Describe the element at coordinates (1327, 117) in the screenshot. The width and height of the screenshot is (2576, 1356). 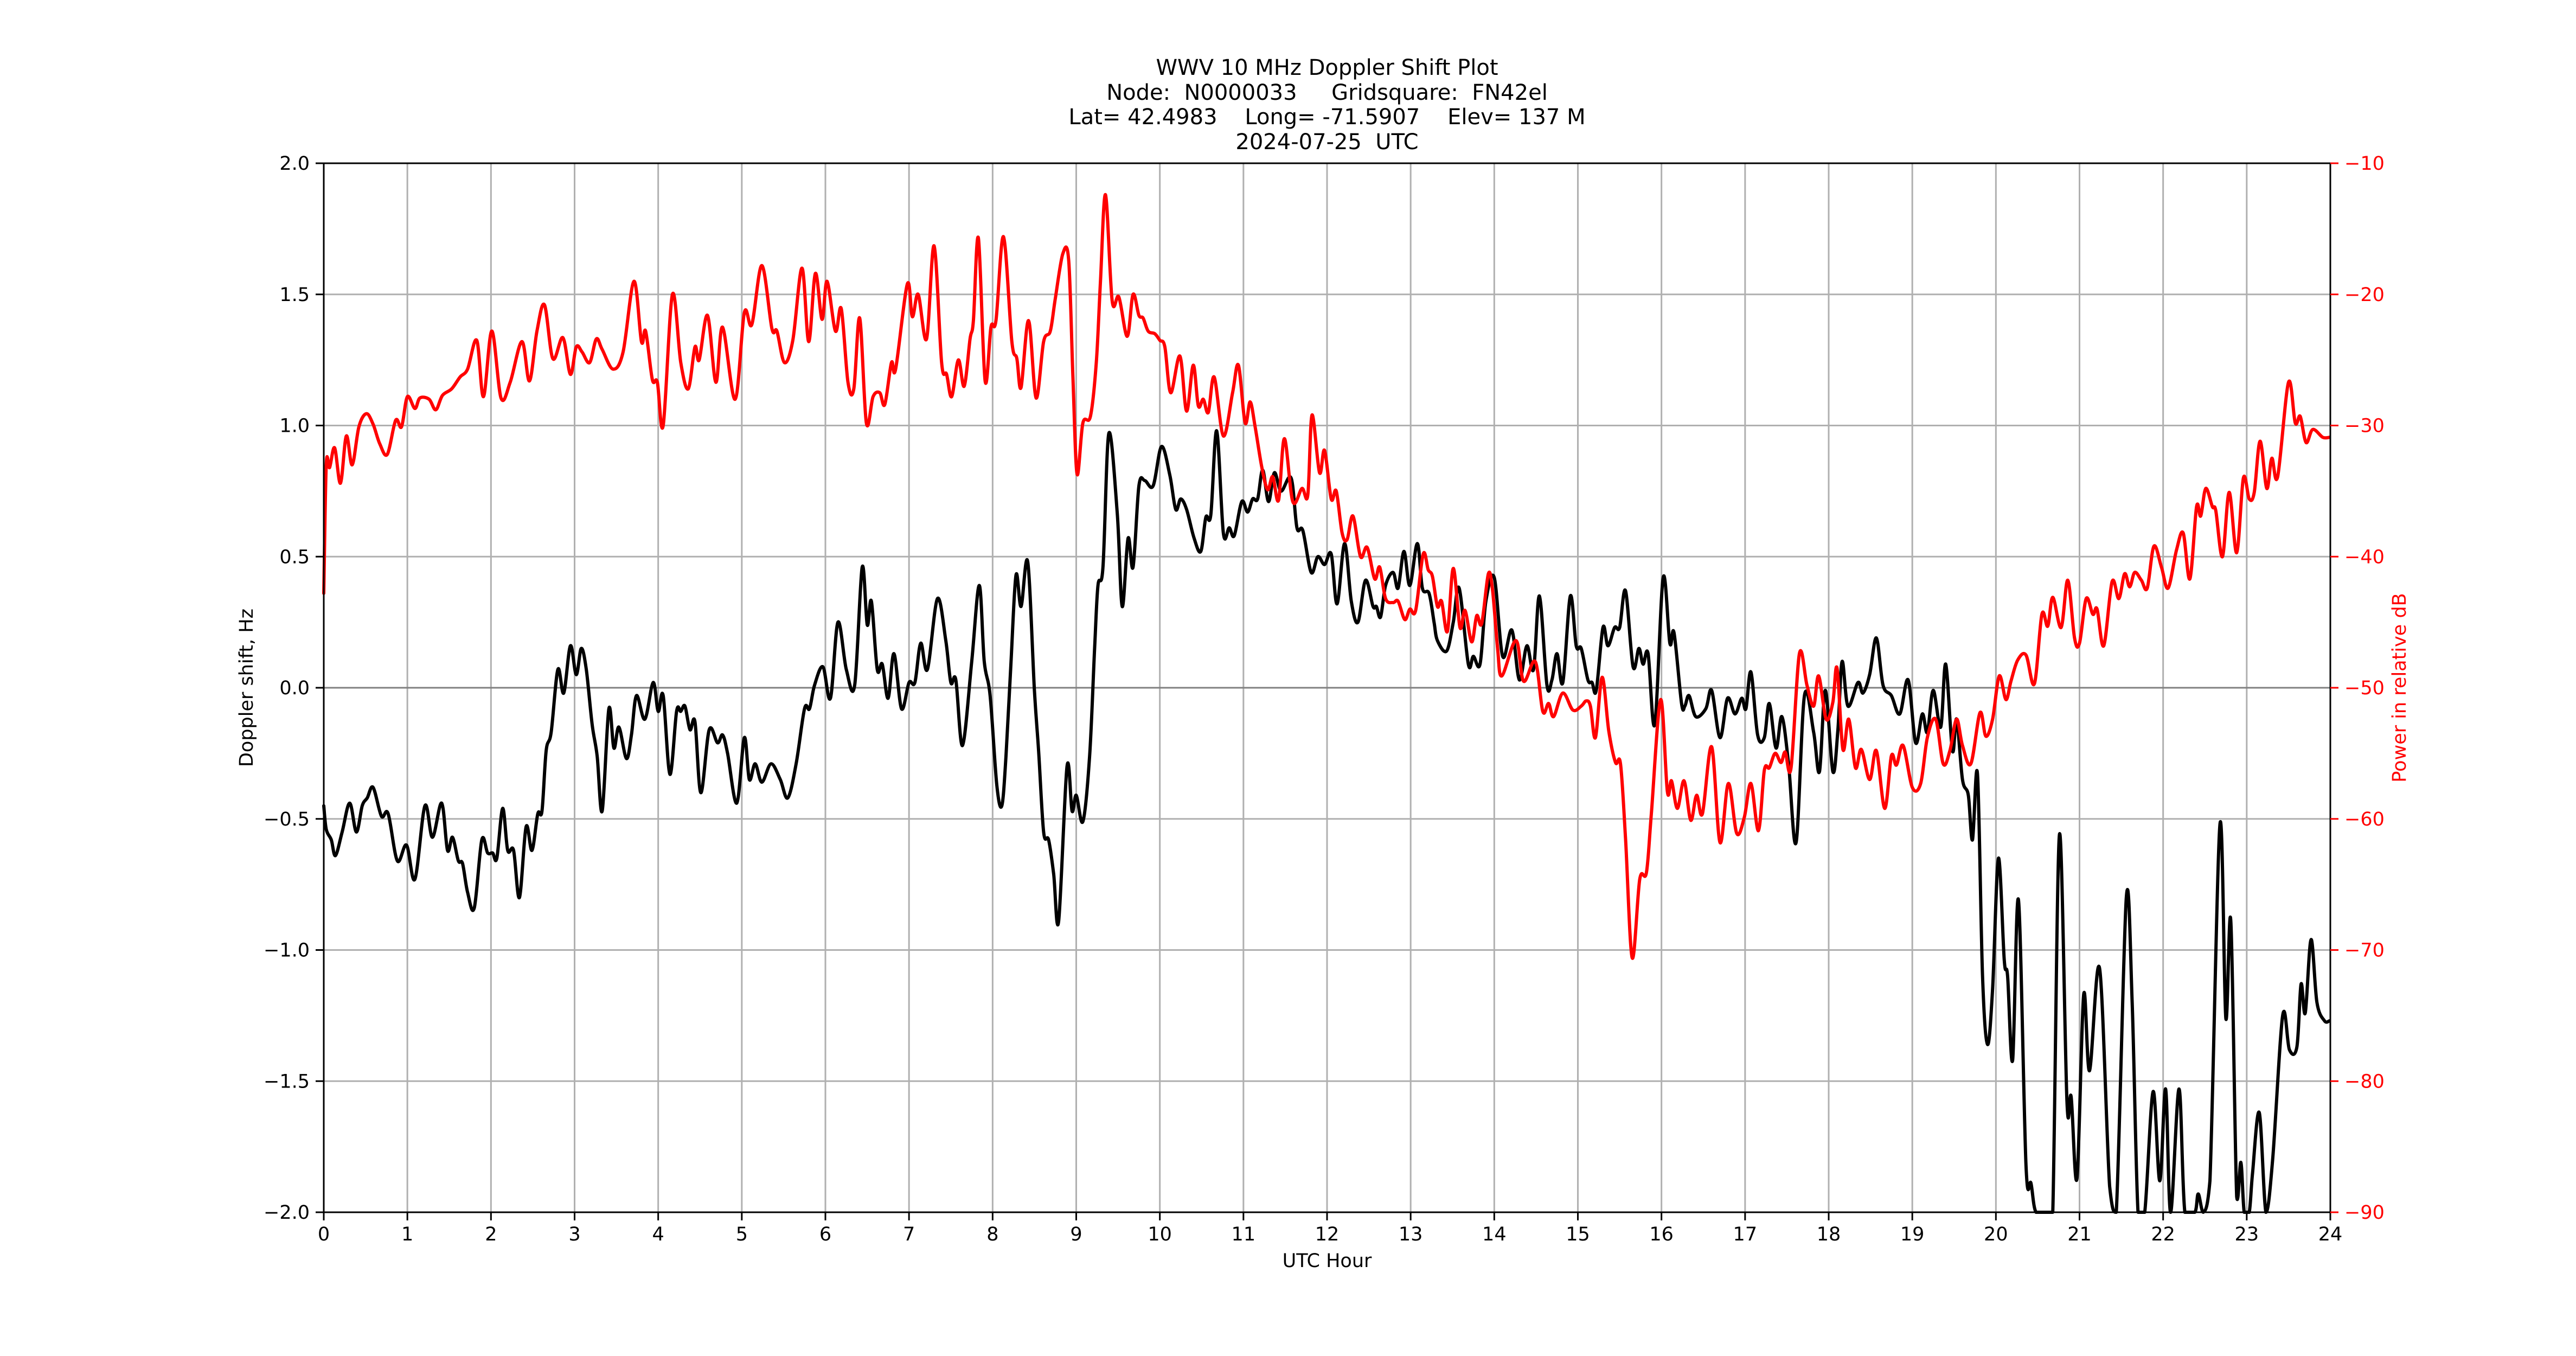
I see `title-line-3: Lat= 42.4983 Long= -71.5907 Elev= 137 M` at that location.